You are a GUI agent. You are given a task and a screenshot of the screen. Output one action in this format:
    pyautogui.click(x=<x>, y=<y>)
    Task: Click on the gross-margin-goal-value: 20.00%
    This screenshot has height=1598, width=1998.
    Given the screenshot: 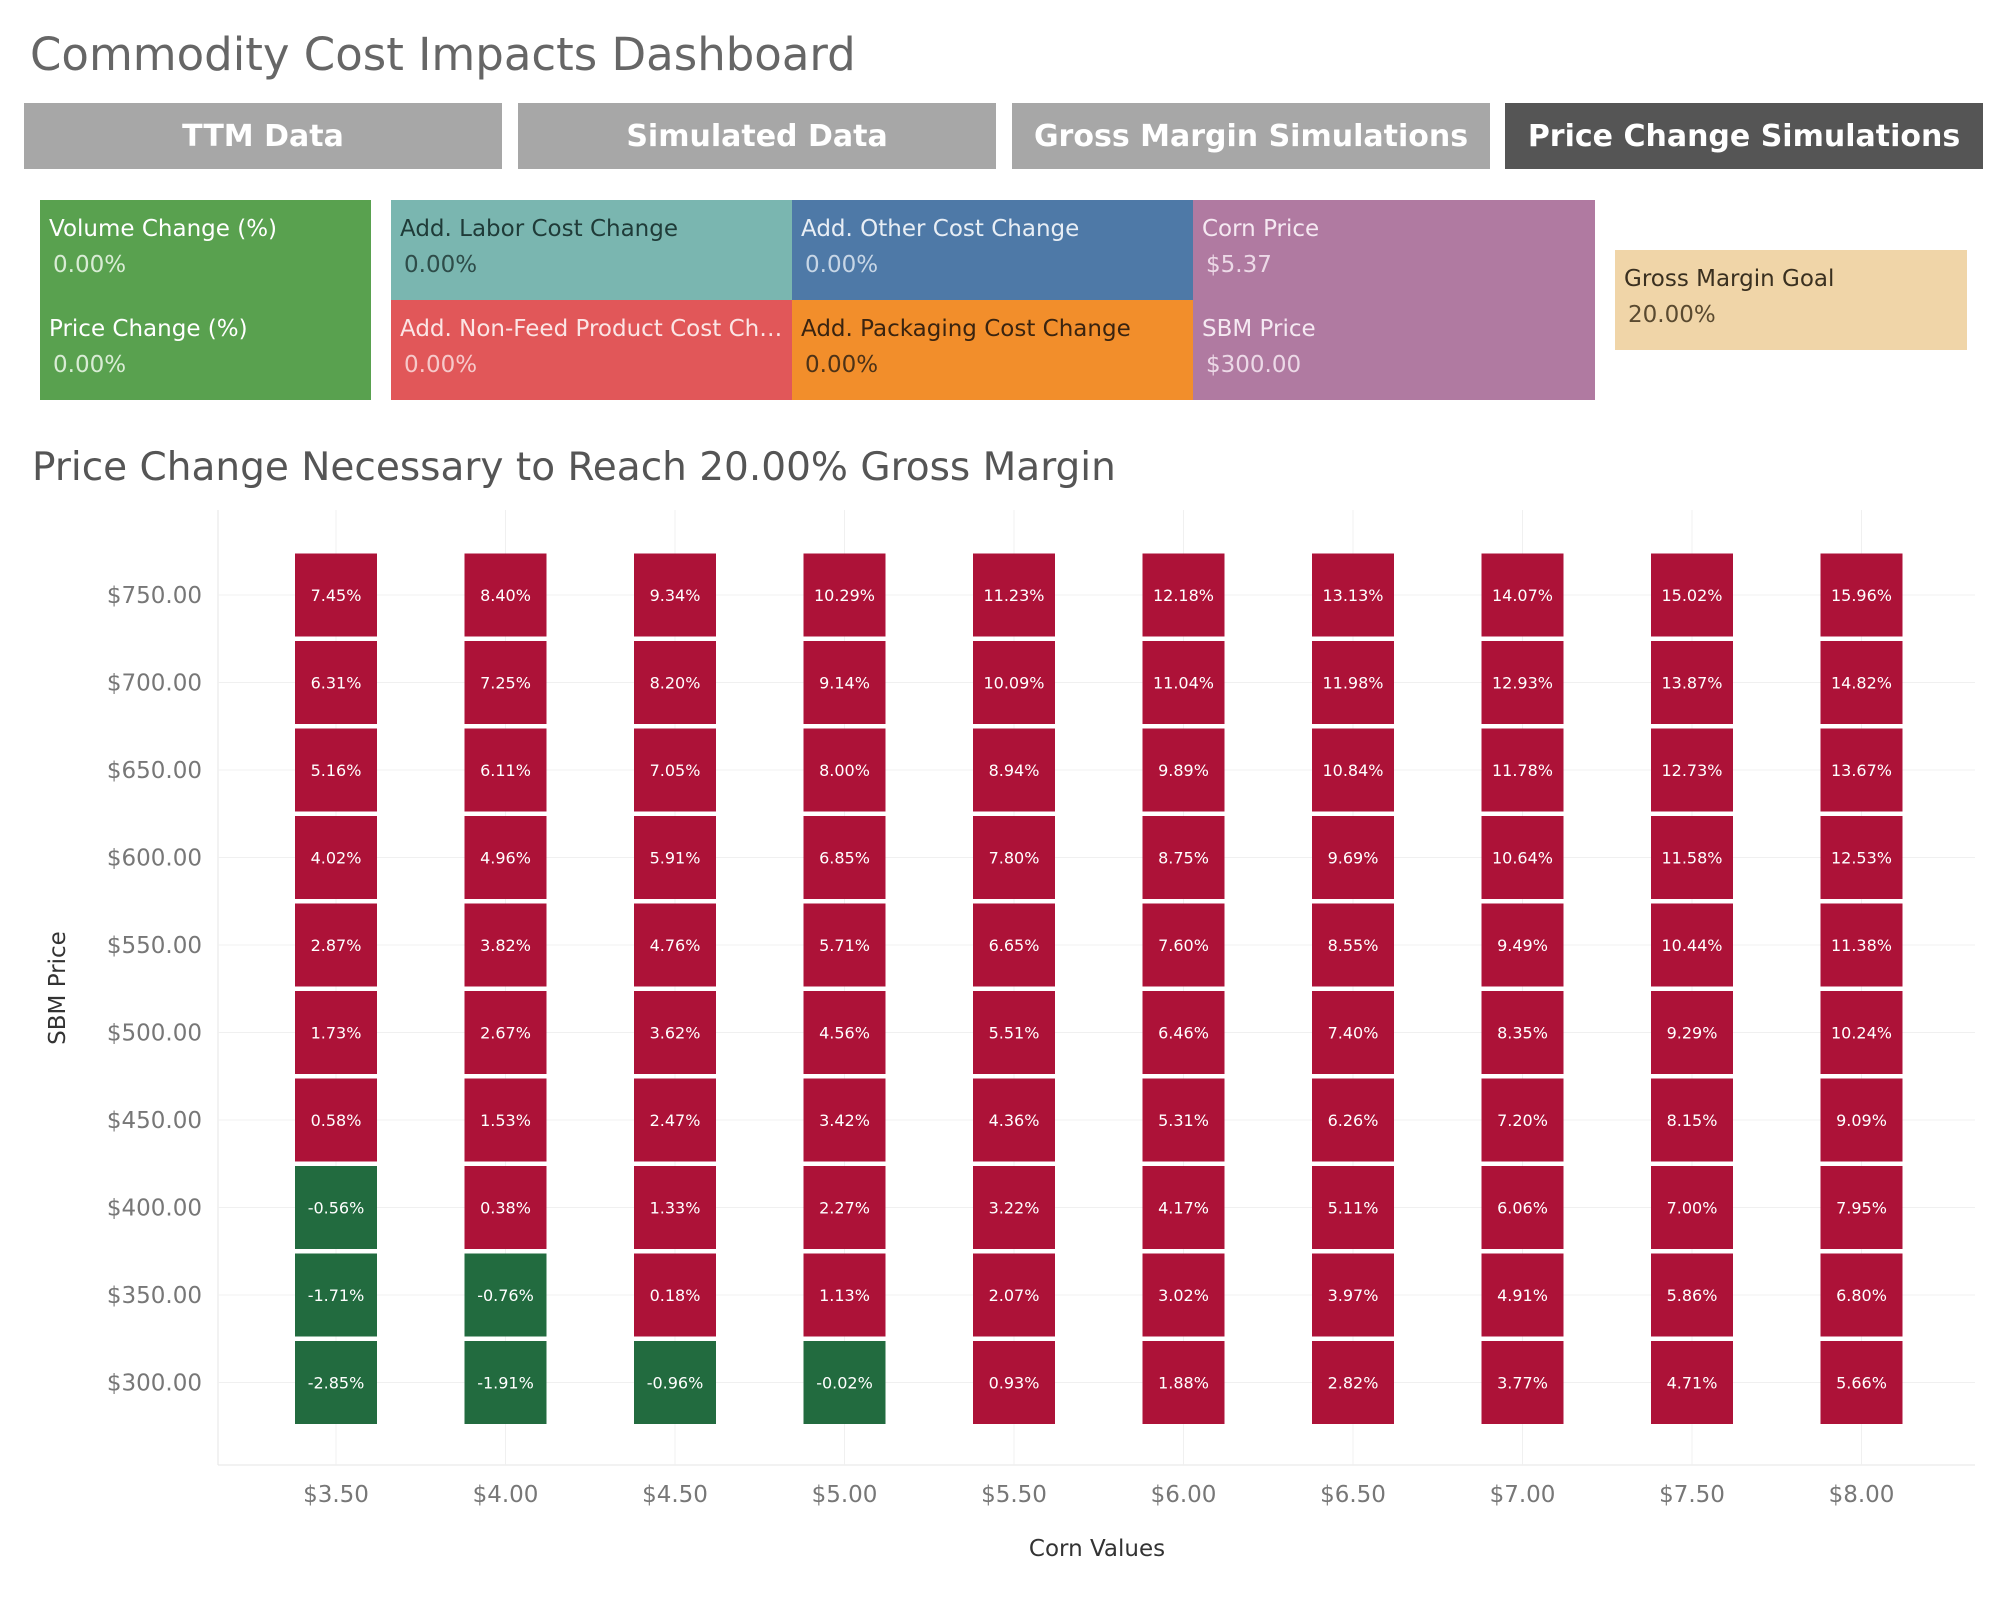 What is the action you would take?
    pyautogui.click(x=1672, y=315)
    